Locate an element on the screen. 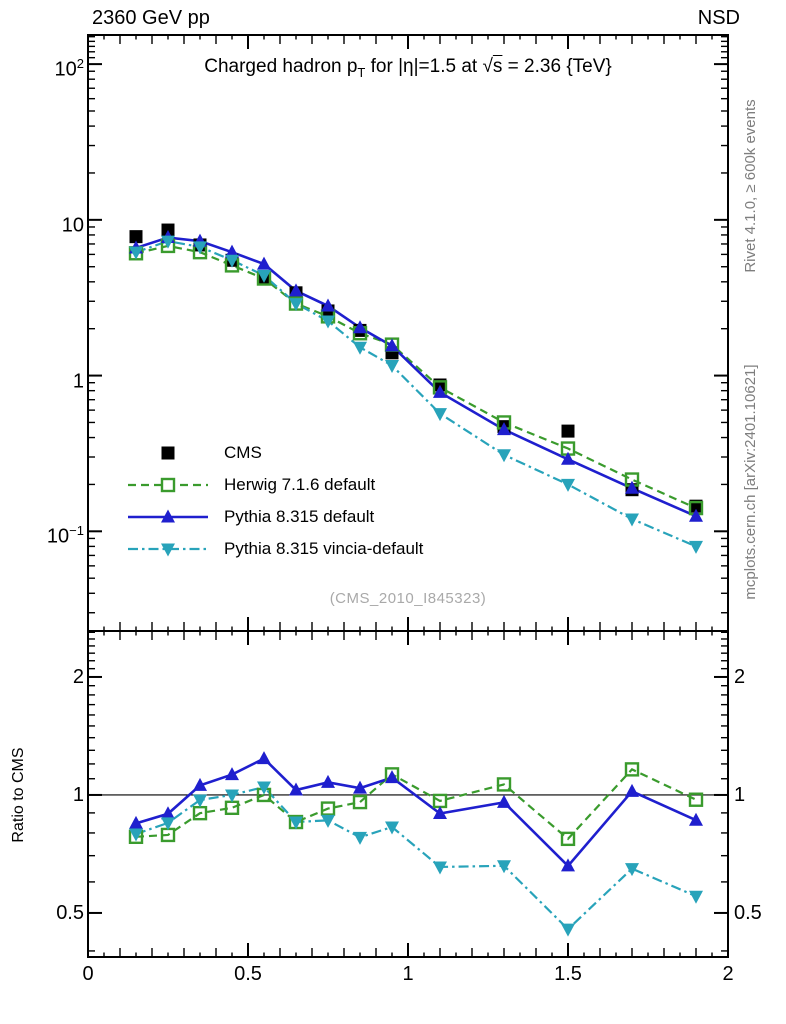  vincia-marker-icon is located at coordinates (168, 550).